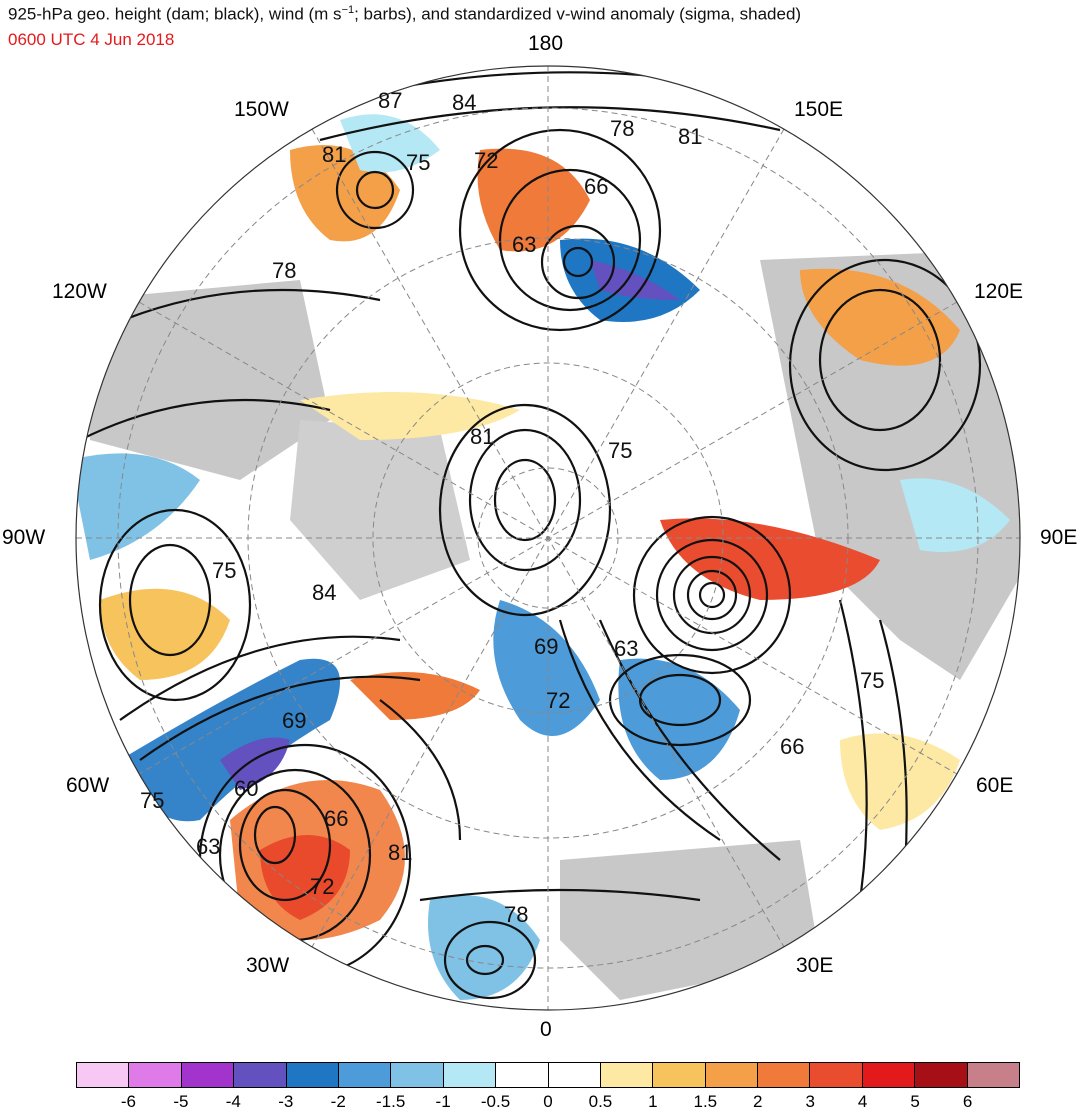 This screenshot has width=1088, height=1112. What do you see at coordinates (810, 1101) in the screenshot?
I see `colorbar-label: 3` at bounding box center [810, 1101].